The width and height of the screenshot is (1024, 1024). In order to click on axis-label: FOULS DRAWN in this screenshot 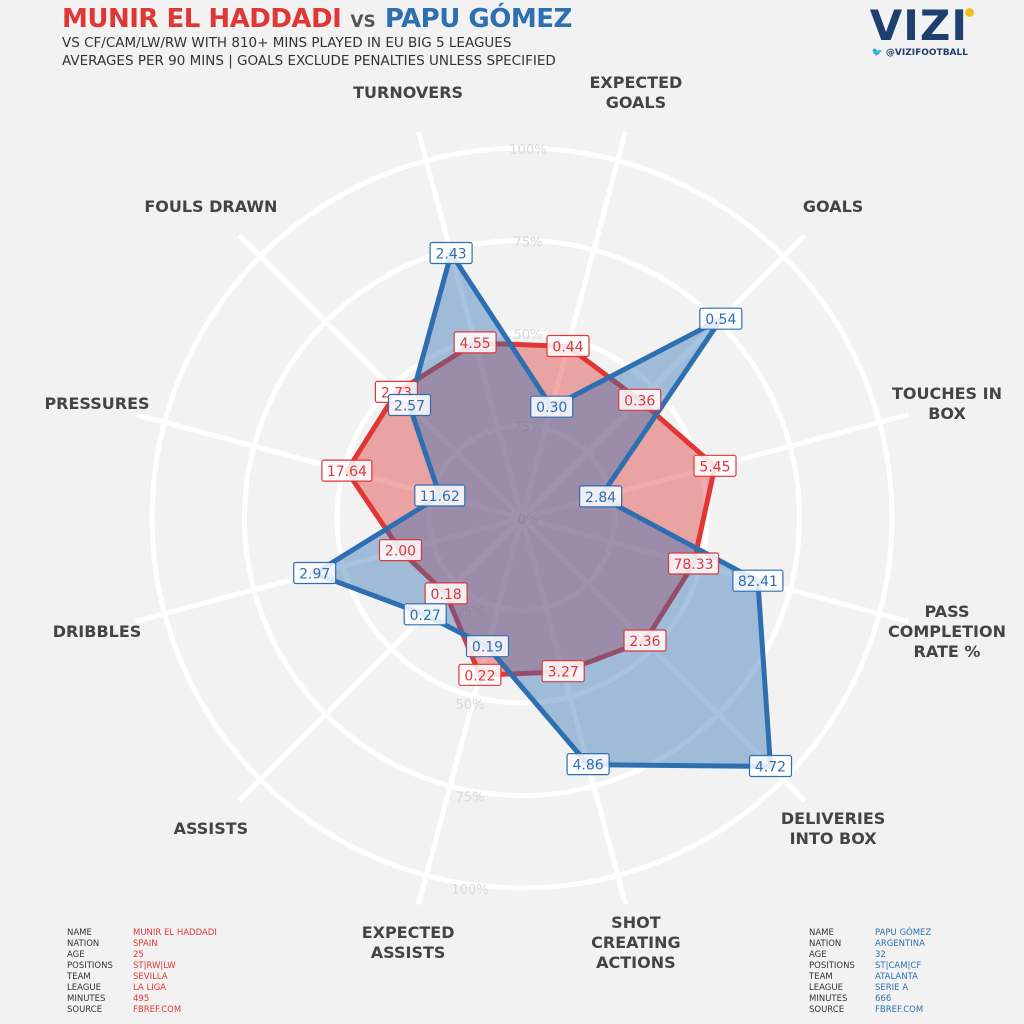, I will do `click(210, 206)`.